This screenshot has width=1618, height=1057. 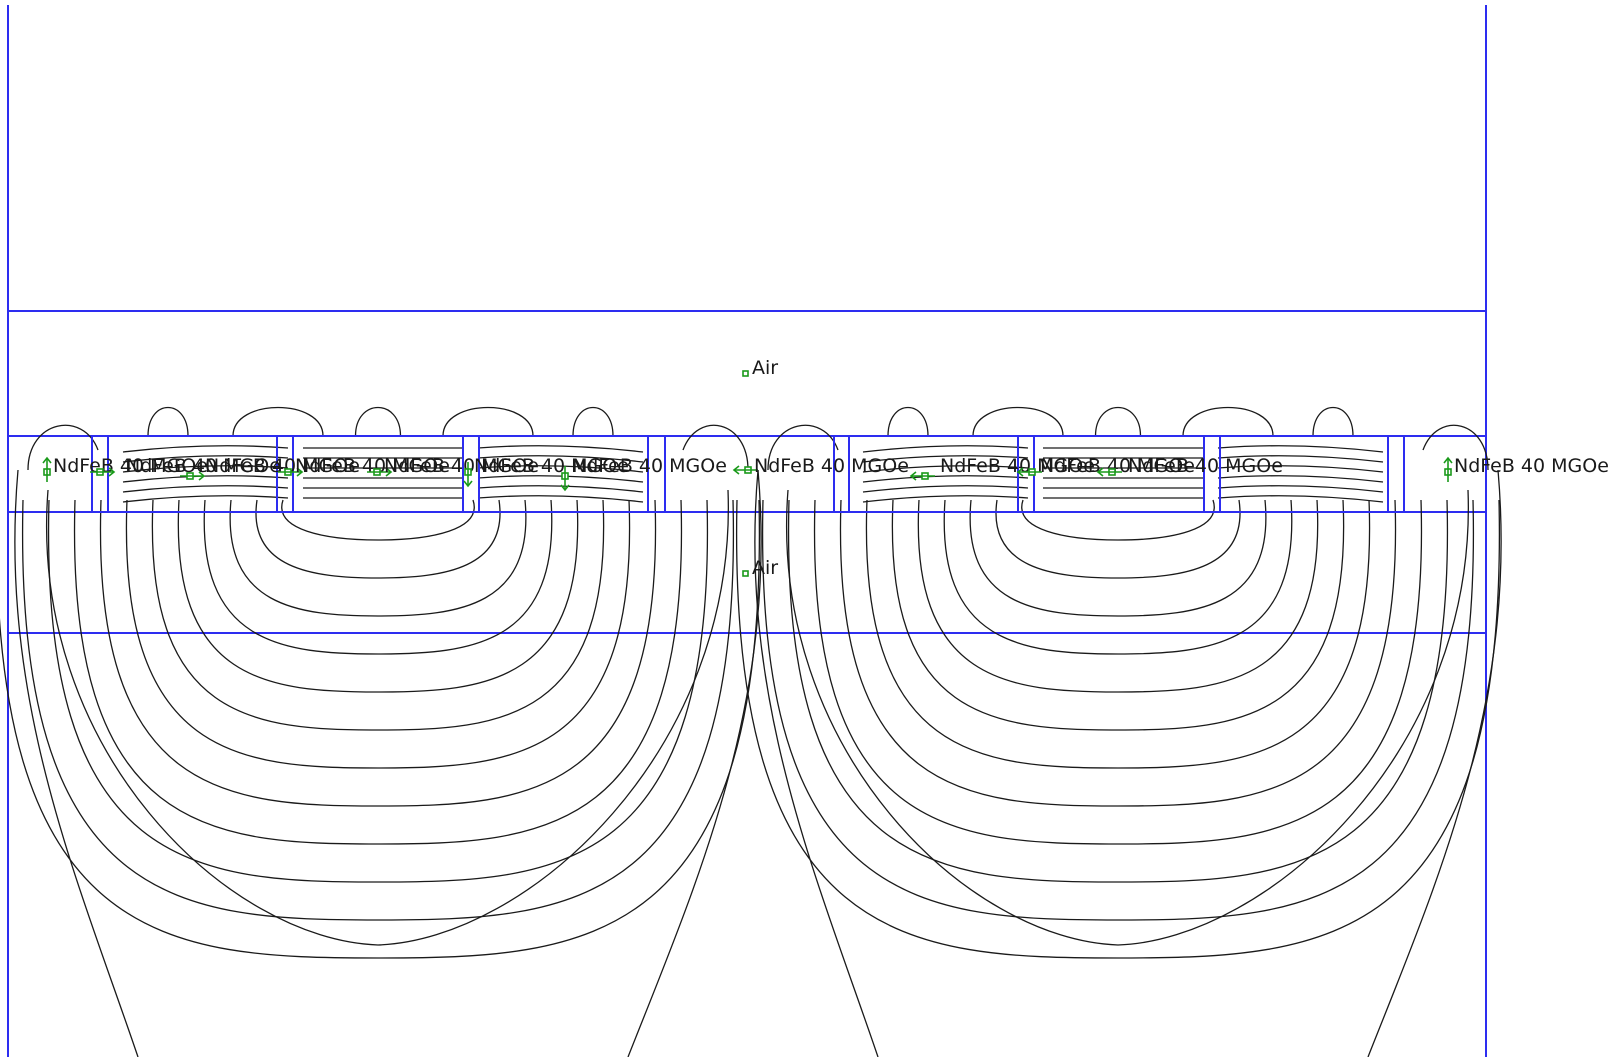 I want to click on air-label-lower: Air, so click(x=760, y=568).